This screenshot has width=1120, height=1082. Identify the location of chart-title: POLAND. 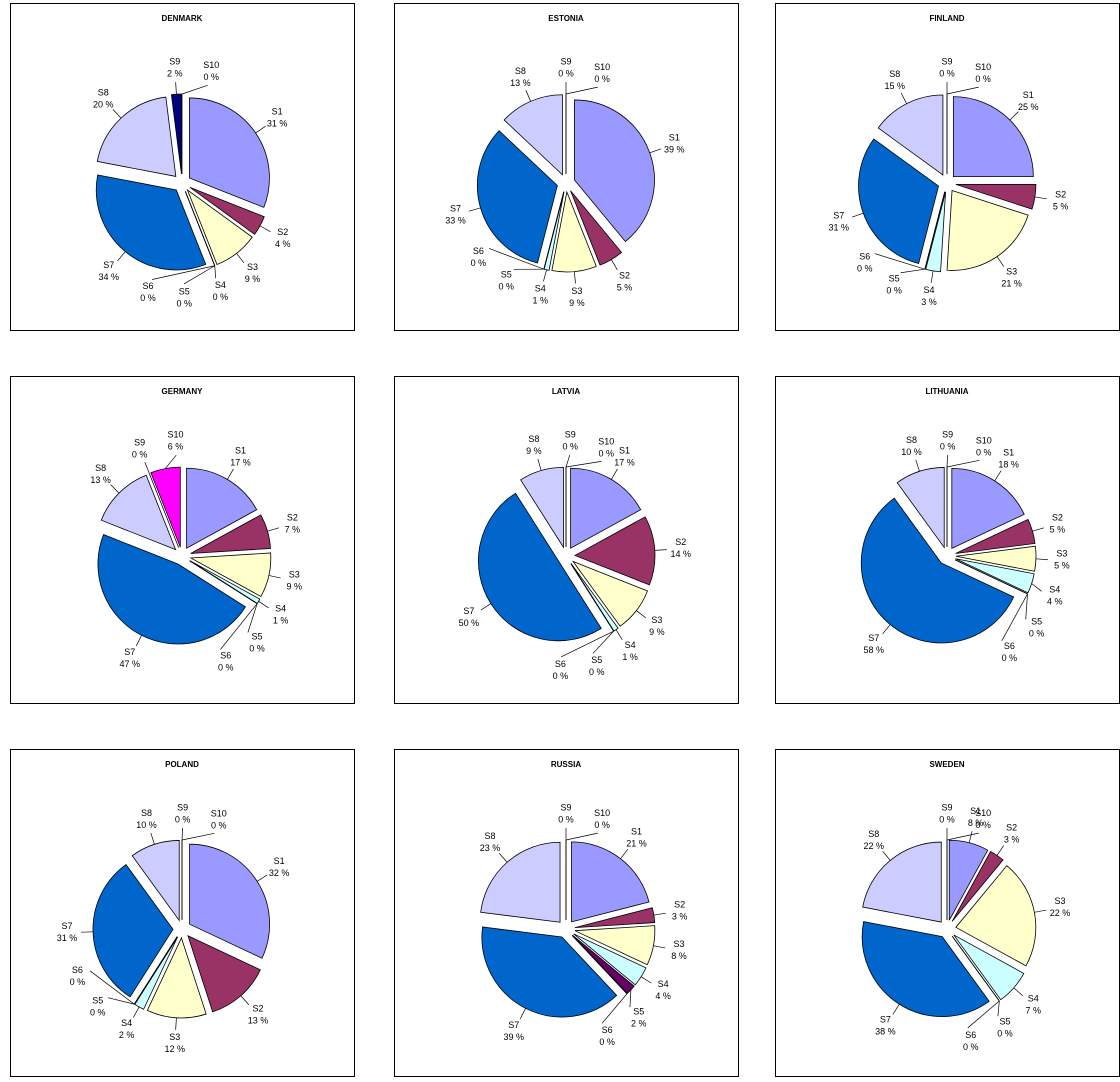
(182, 764).